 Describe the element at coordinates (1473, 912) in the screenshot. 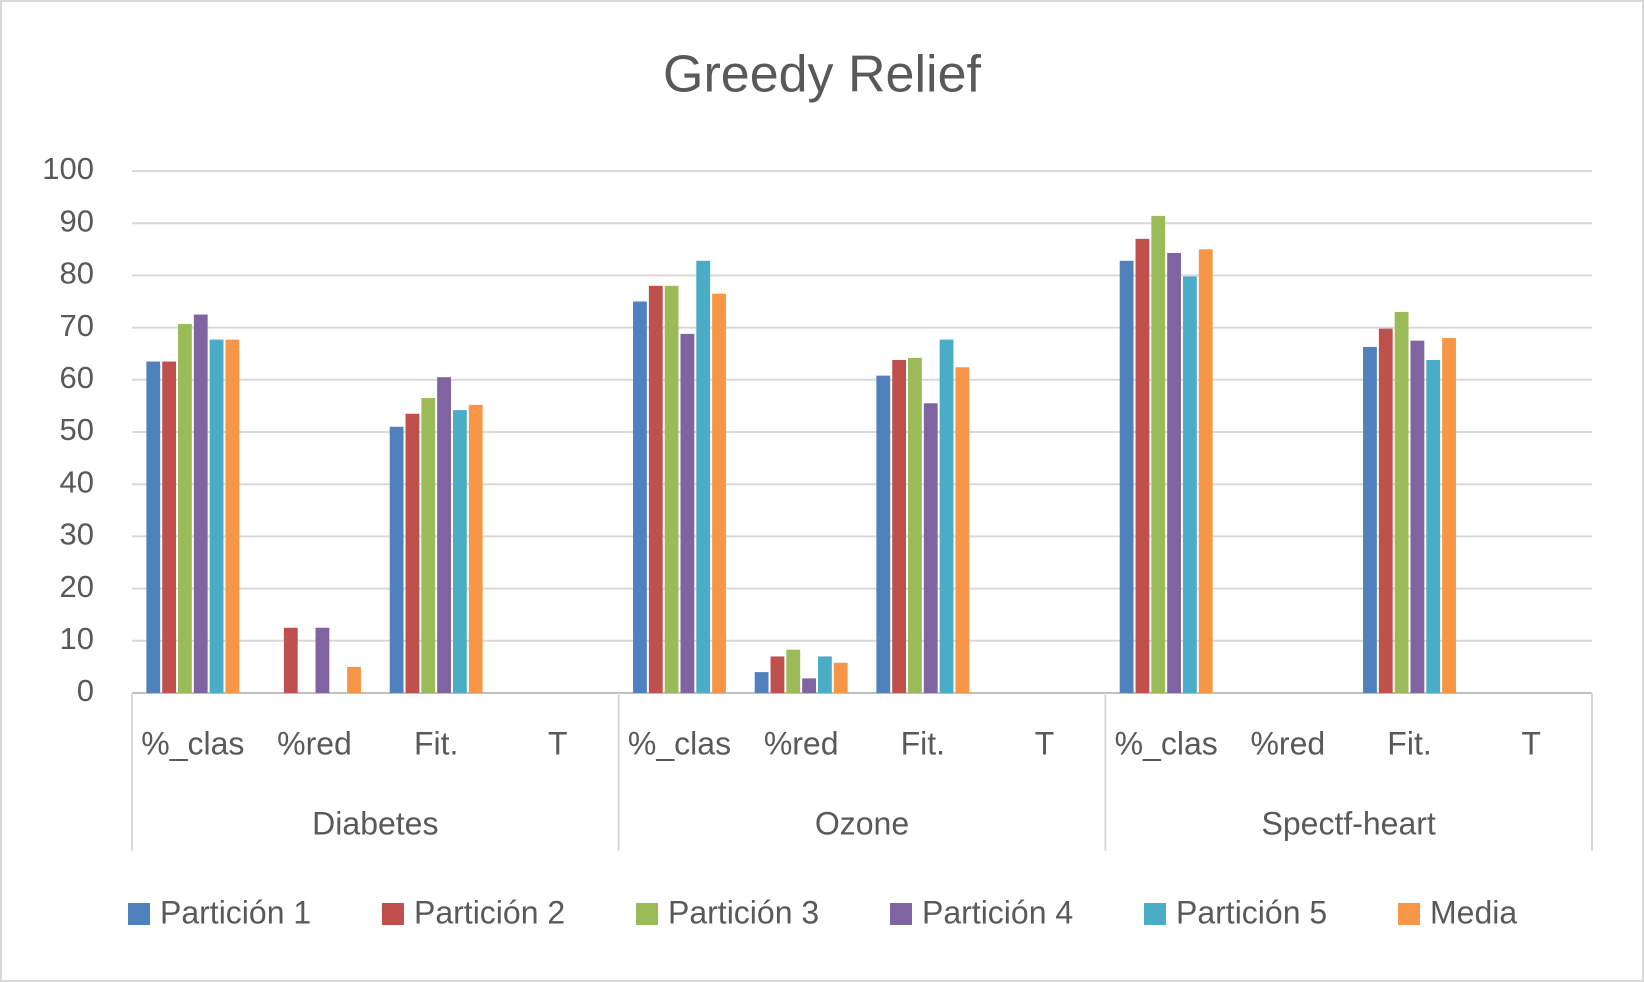

I see `legend-label: Media` at that location.